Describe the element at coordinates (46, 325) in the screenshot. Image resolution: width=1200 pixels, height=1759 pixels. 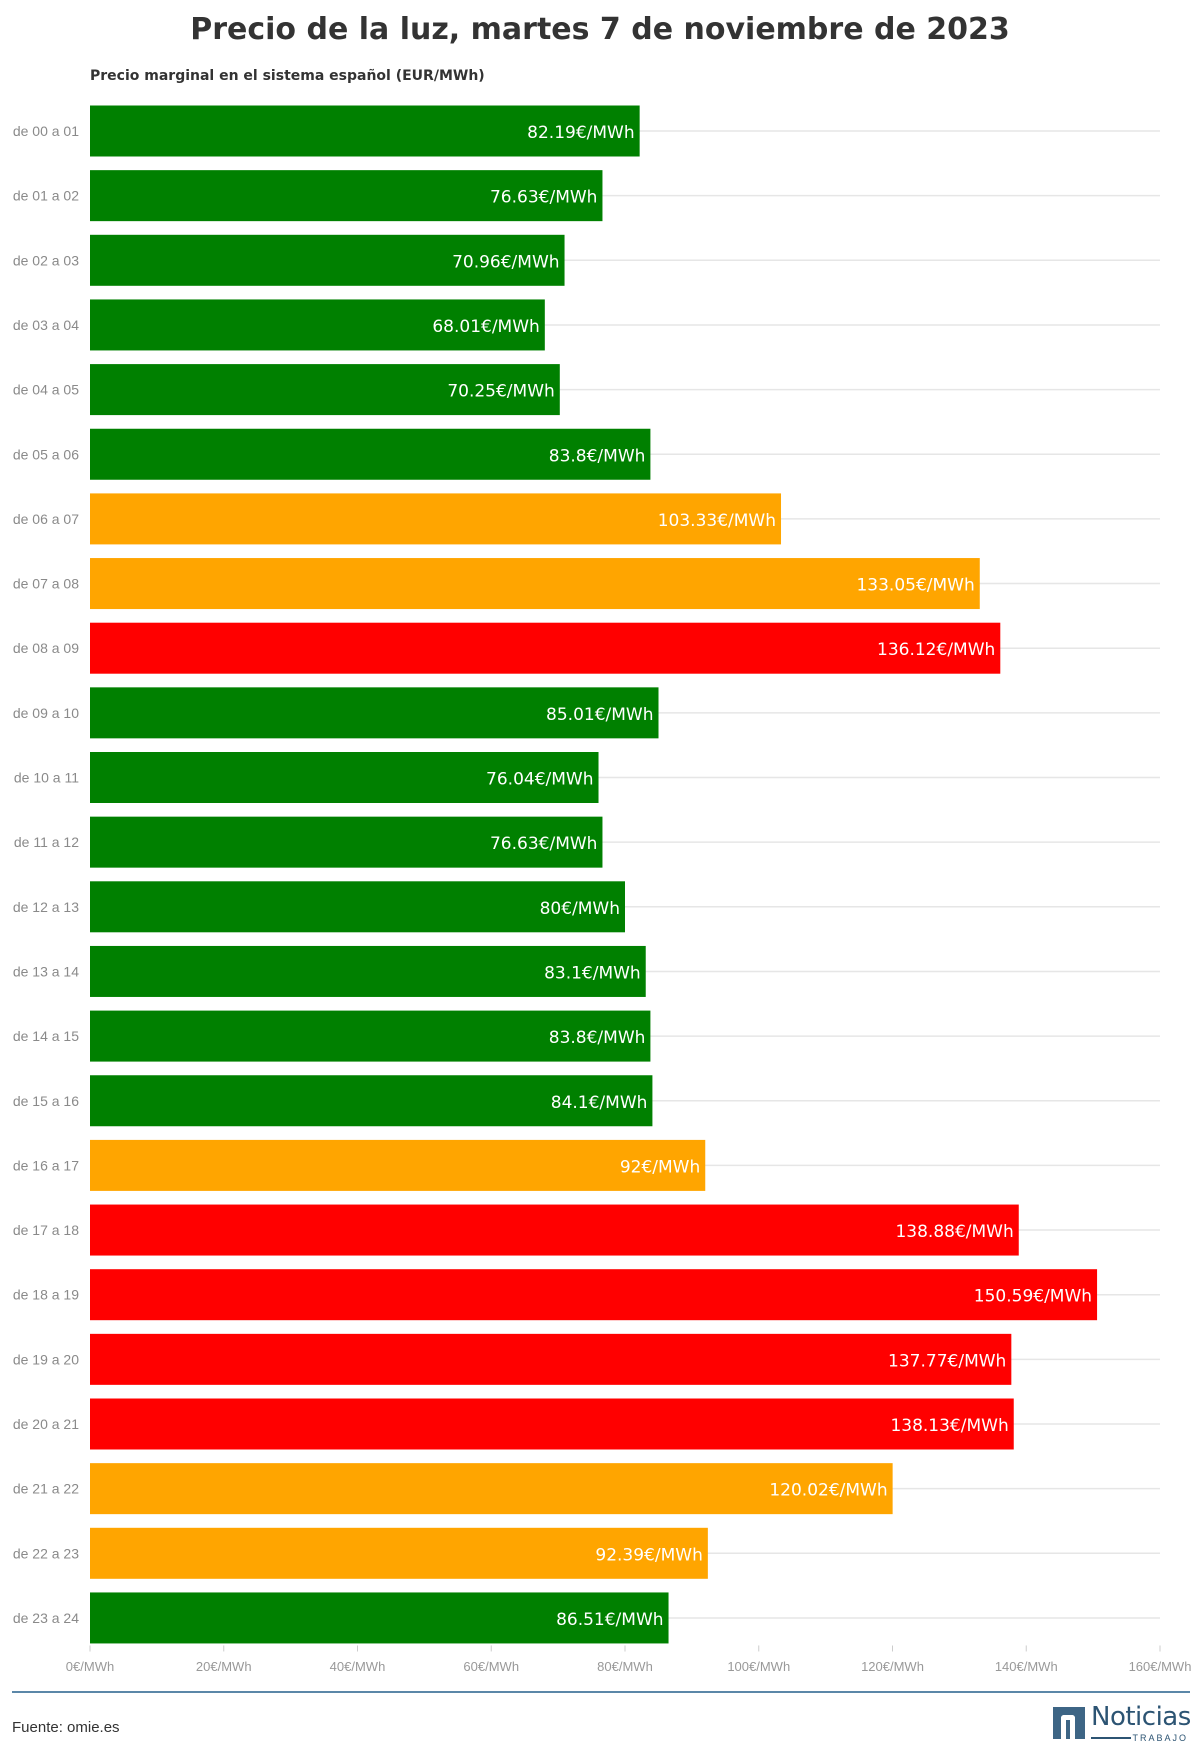
I see `category-label: de 03 a 04` at that location.